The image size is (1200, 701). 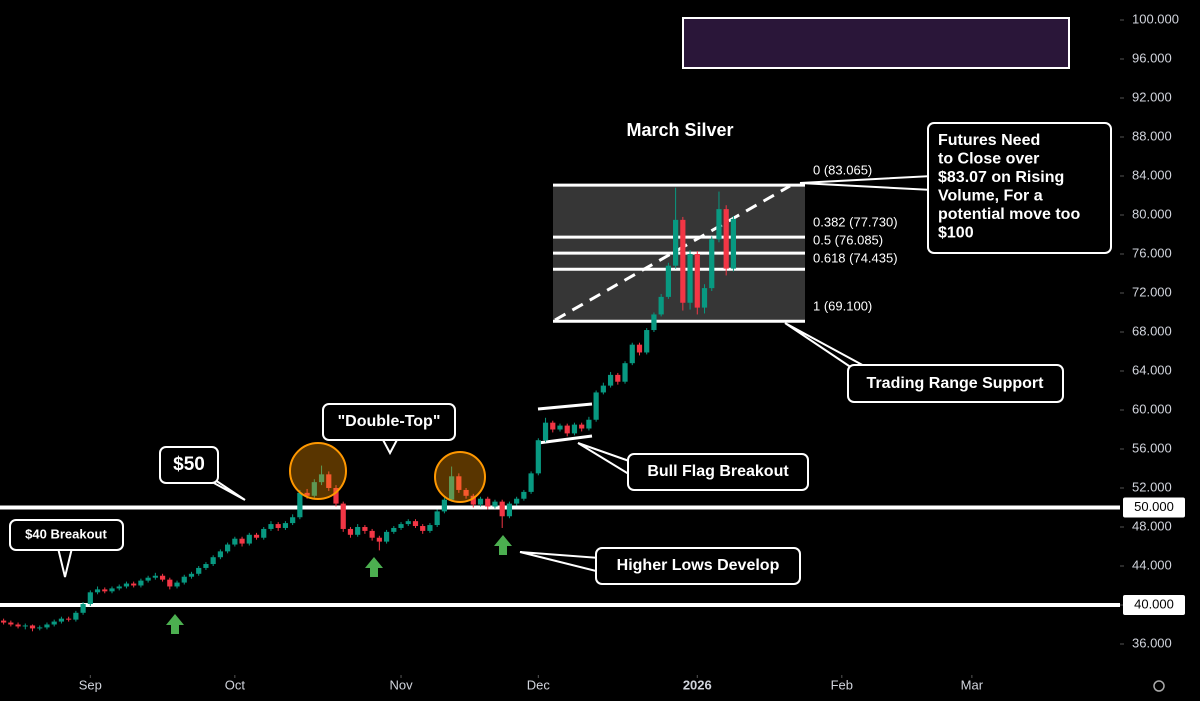 What do you see at coordinates (1009, 214) in the screenshot?
I see `callout-text: potential move too` at bounding box center [1009, 214].